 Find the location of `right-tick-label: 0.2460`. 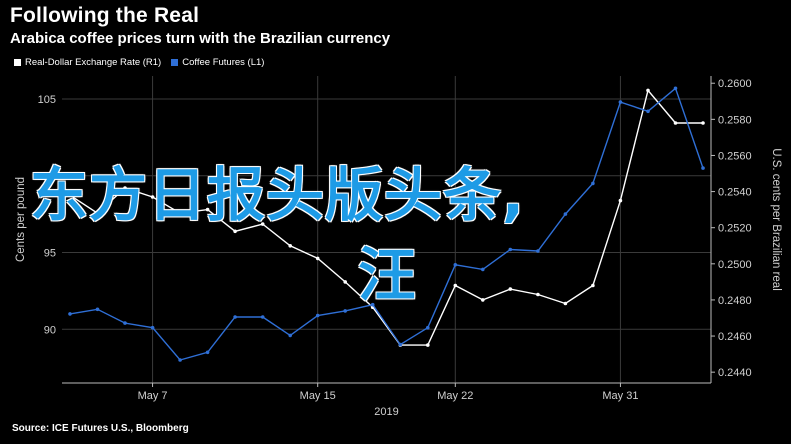

right-tick-label: 0.2460 is located at coordinates (735, 337).